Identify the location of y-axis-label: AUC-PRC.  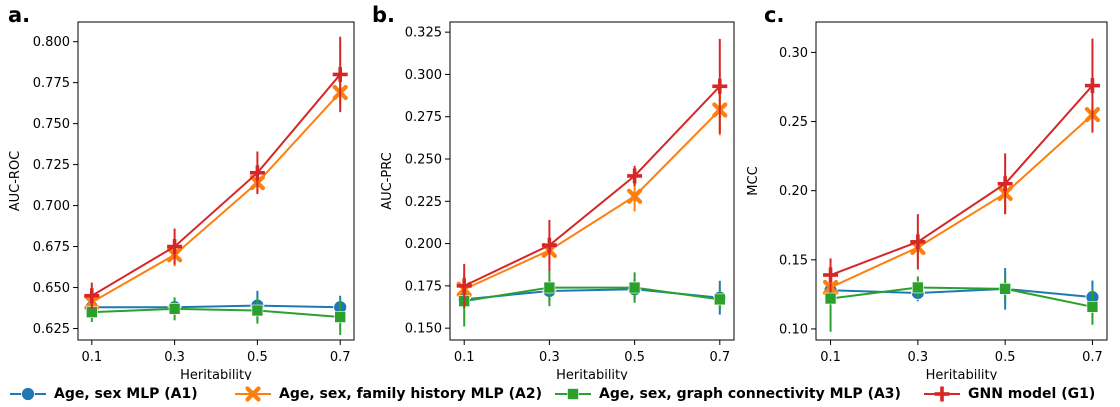
(387, 180).